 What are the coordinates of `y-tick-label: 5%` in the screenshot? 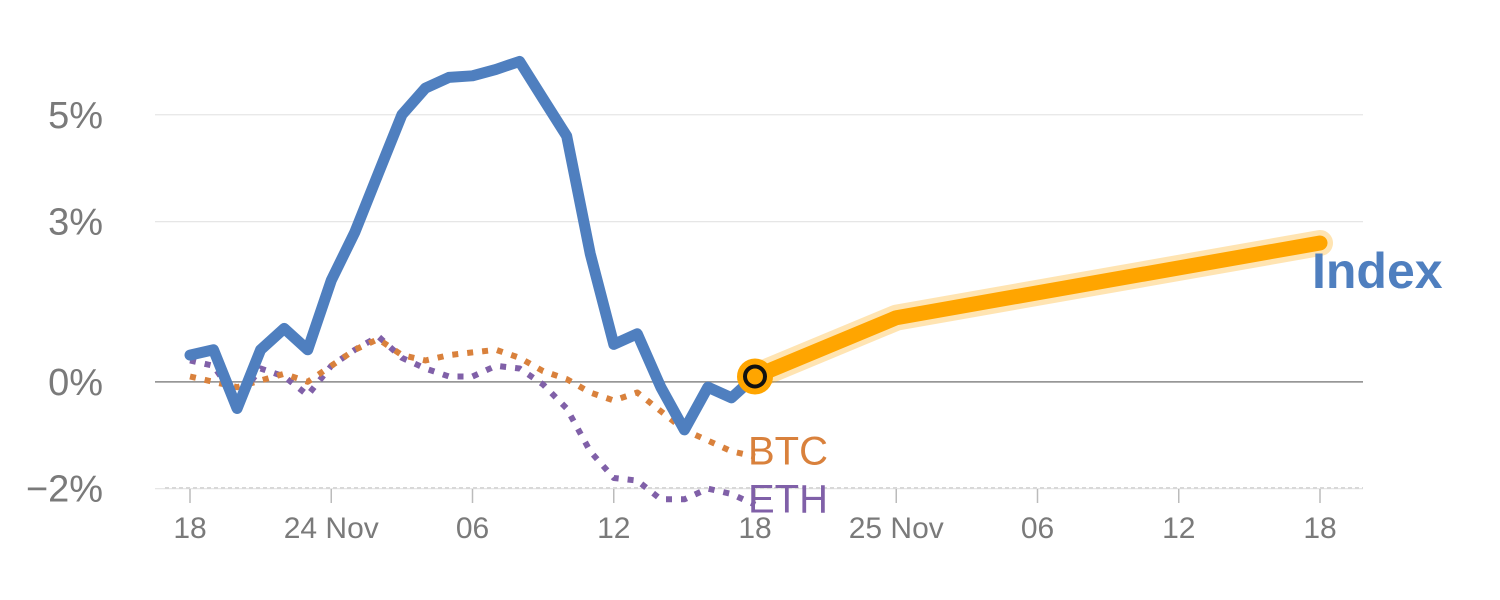 It's located at (75, 116).